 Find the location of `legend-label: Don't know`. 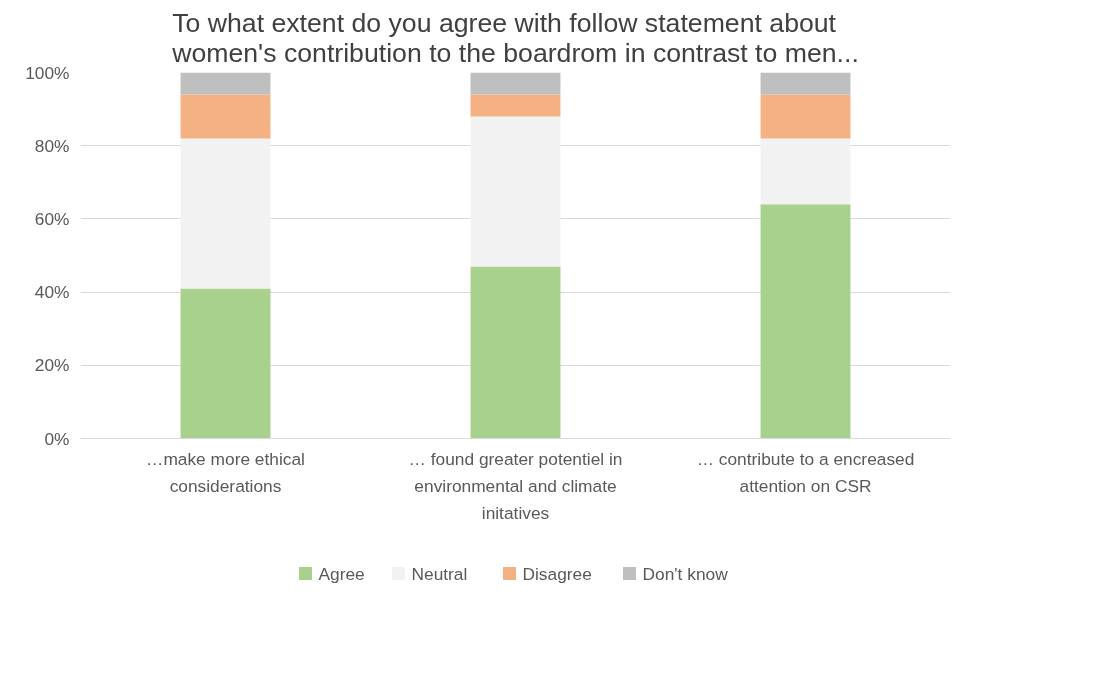

legend-label: Don't know is located at coordinates (685, 573).